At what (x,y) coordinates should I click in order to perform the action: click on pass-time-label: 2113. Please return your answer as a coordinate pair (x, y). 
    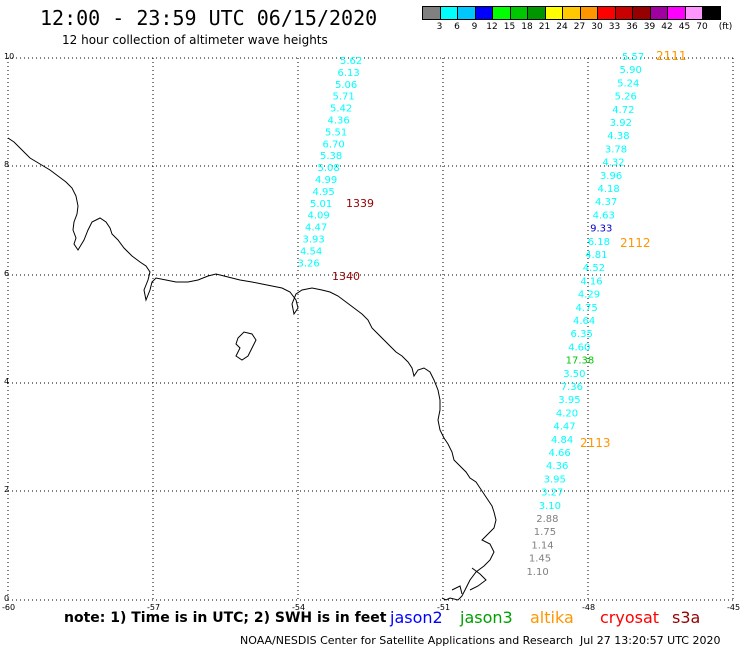
    Looking at the image, I should click on (595, 443).